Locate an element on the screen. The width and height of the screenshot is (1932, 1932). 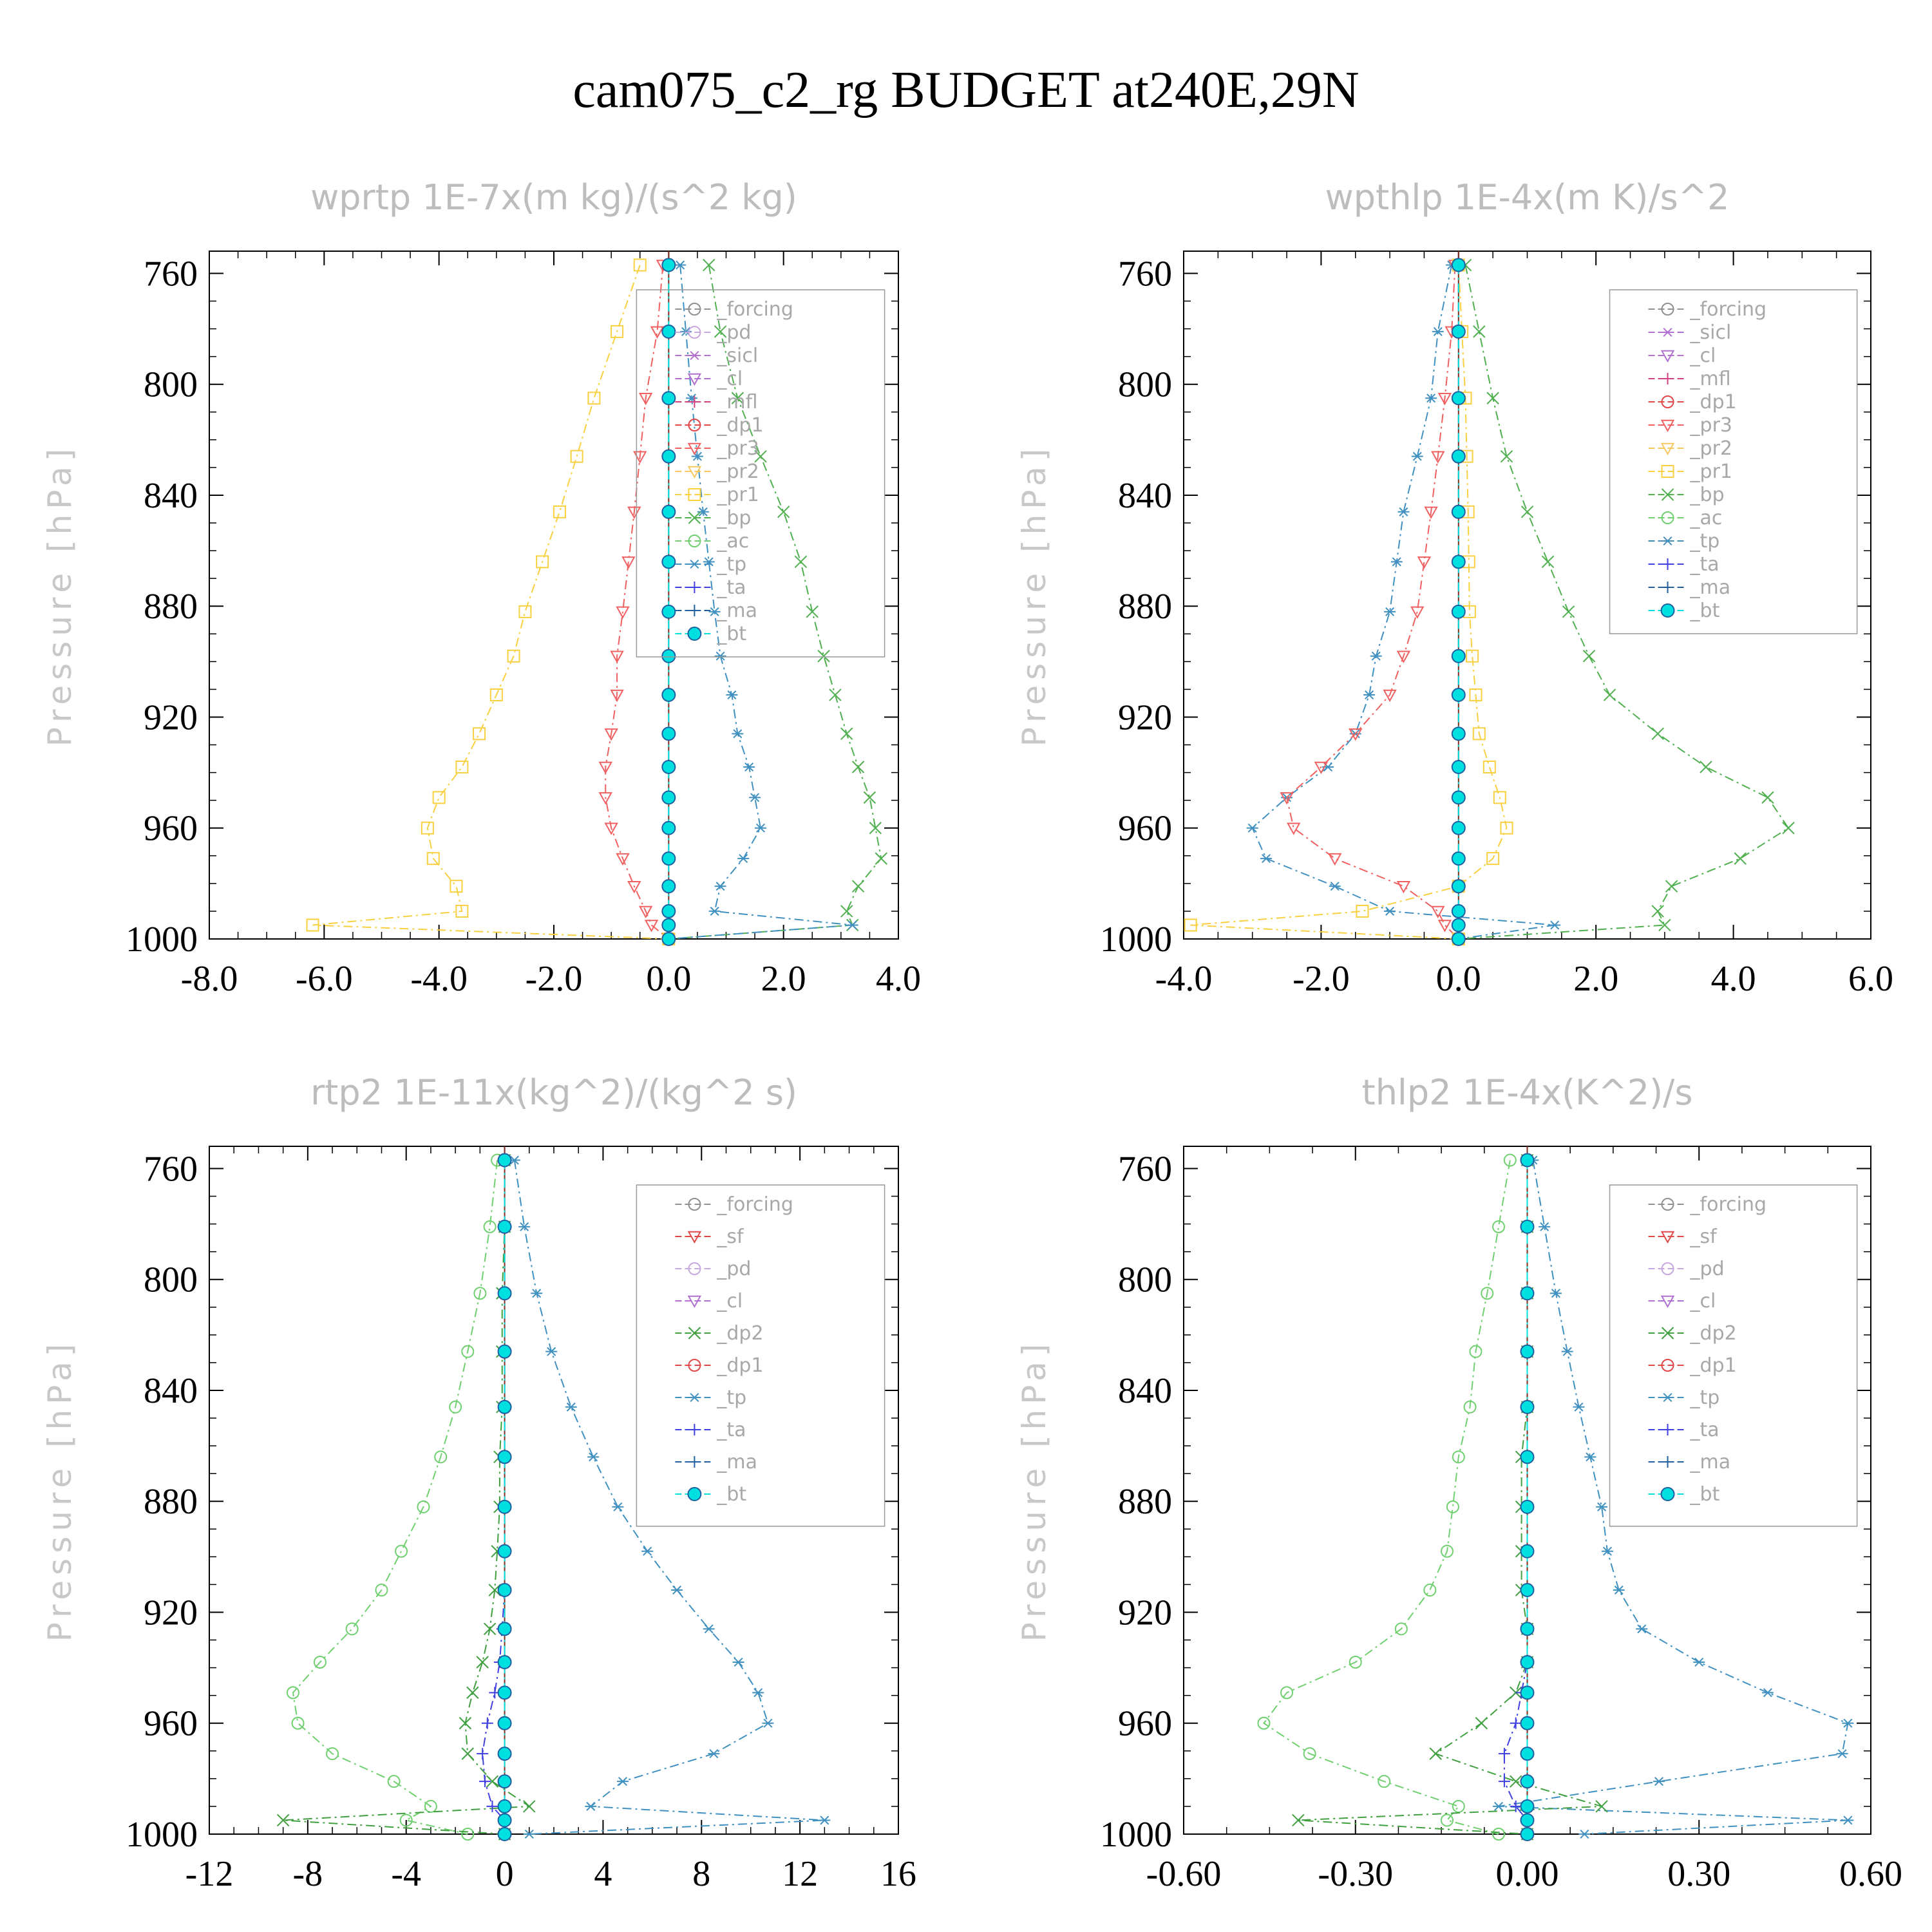
series-line-pr3 is located at coordinates (1372, 603).